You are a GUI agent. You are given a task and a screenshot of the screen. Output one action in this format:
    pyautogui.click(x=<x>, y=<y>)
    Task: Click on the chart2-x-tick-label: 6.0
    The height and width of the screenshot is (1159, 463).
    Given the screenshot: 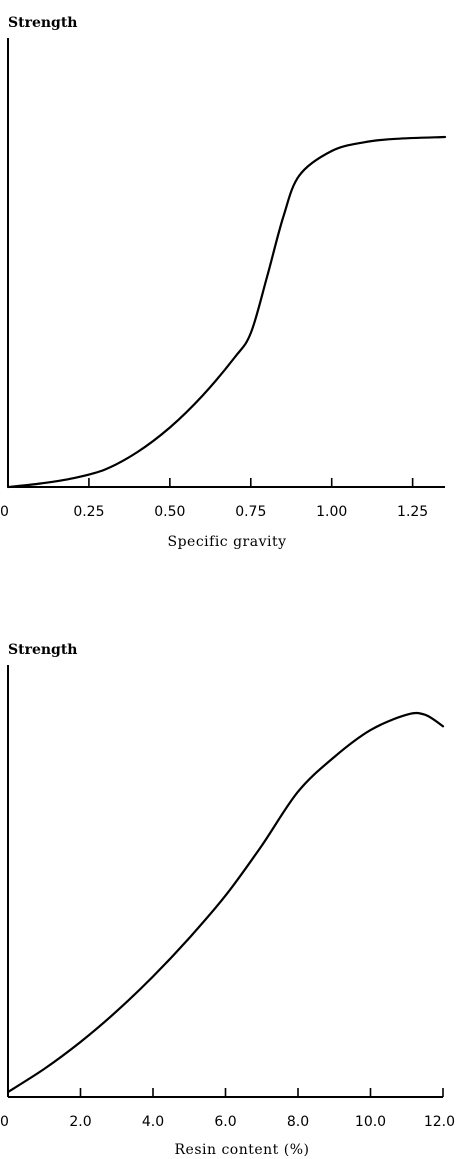 What is the action you would take?
    pyautogui.click(x=225, y=1122)
    